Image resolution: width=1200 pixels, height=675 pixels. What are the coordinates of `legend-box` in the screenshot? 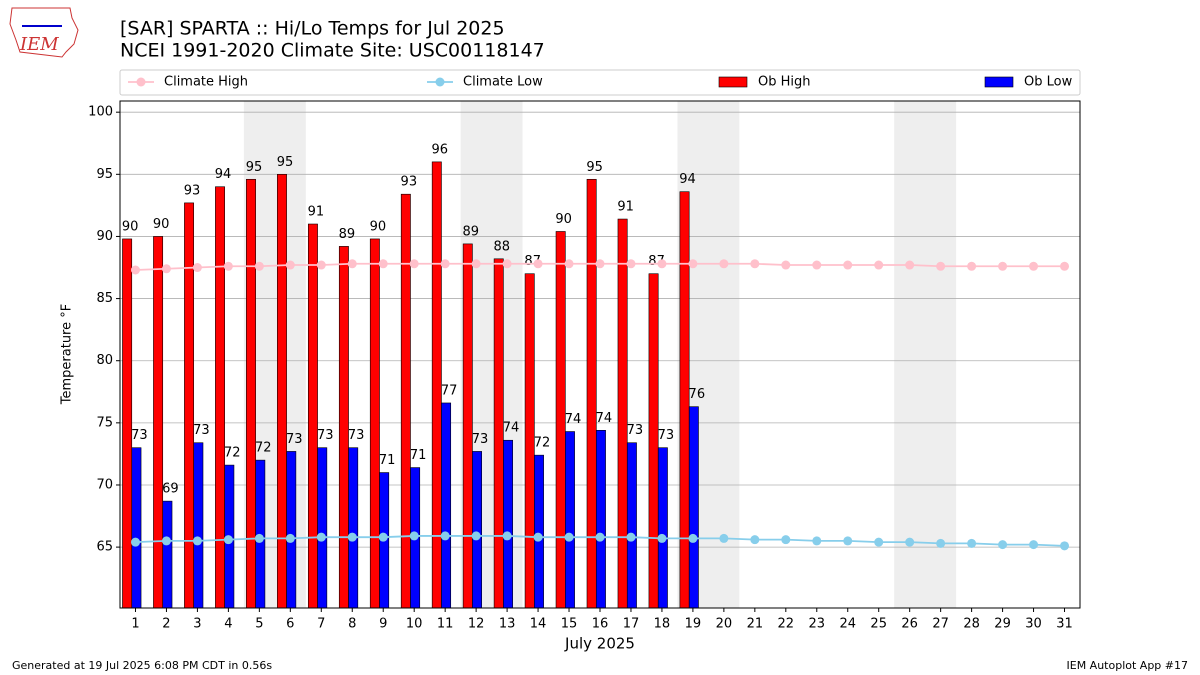 It's located at (600, 82).